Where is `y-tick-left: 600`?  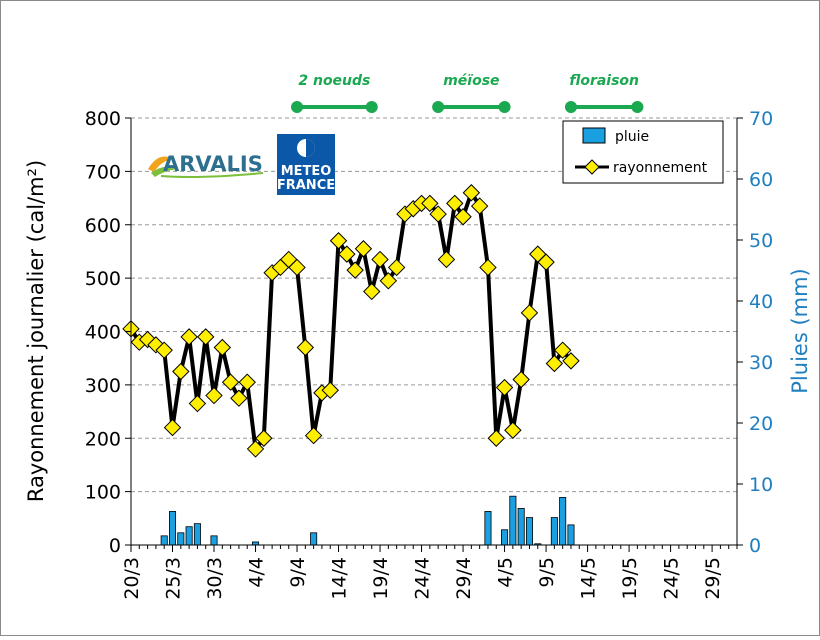
y-tick-left: 600 is located at coordinates (103, 226).